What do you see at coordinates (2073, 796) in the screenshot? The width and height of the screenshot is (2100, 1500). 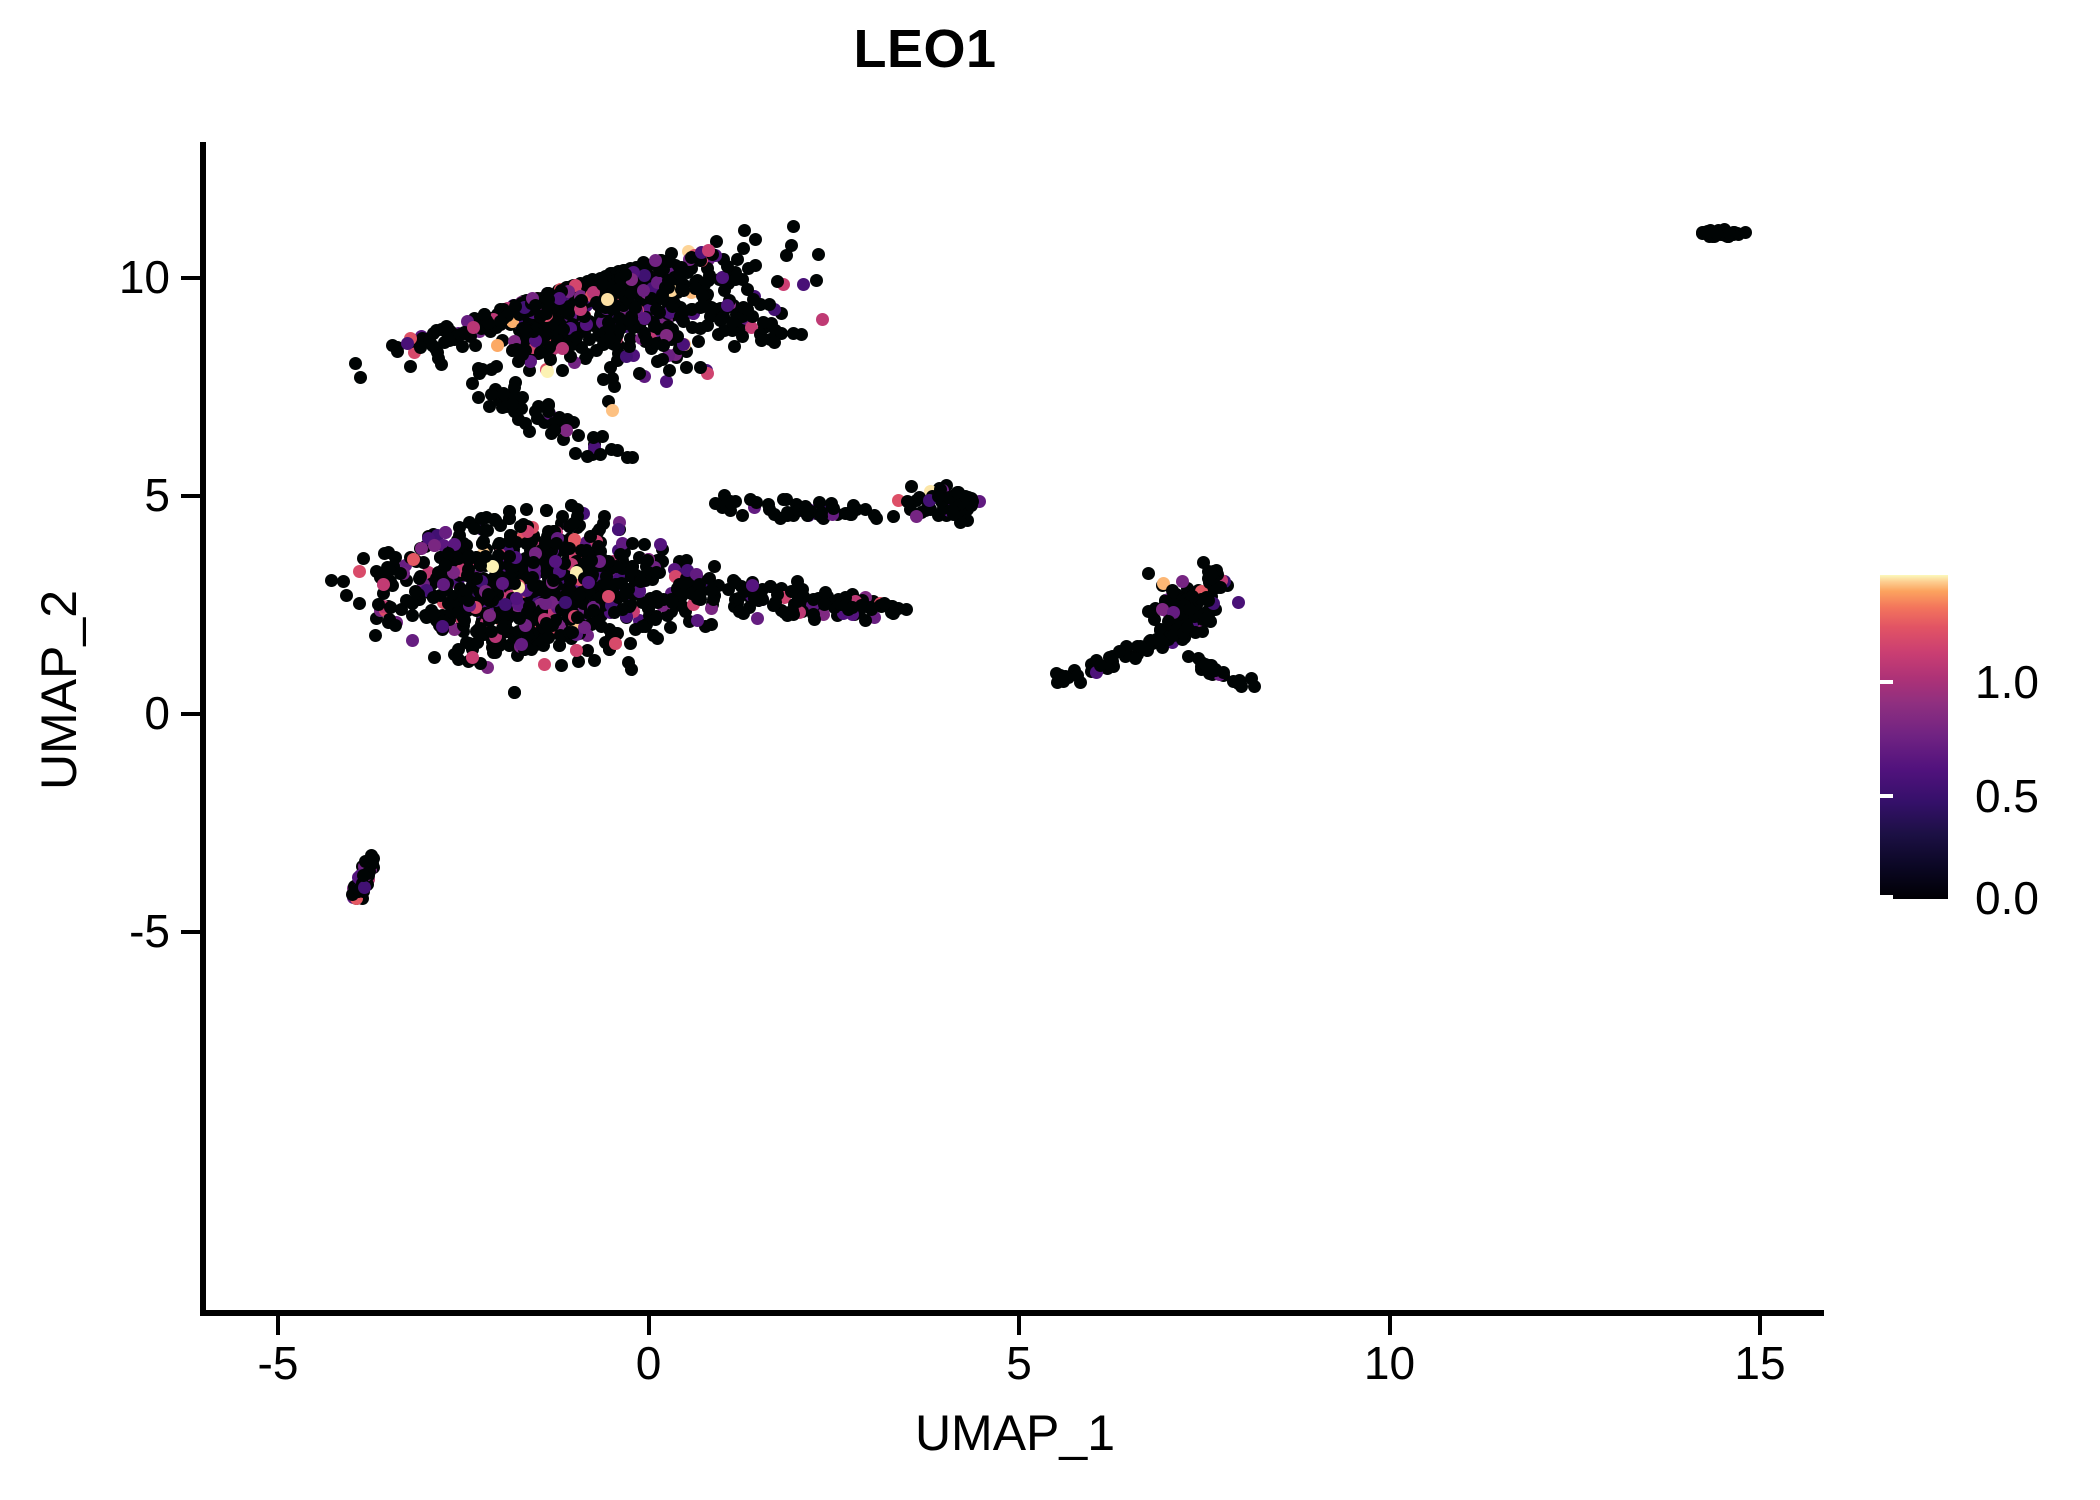 I see `colorbar-tick-mid-right` at bounding box center [2073, 796].